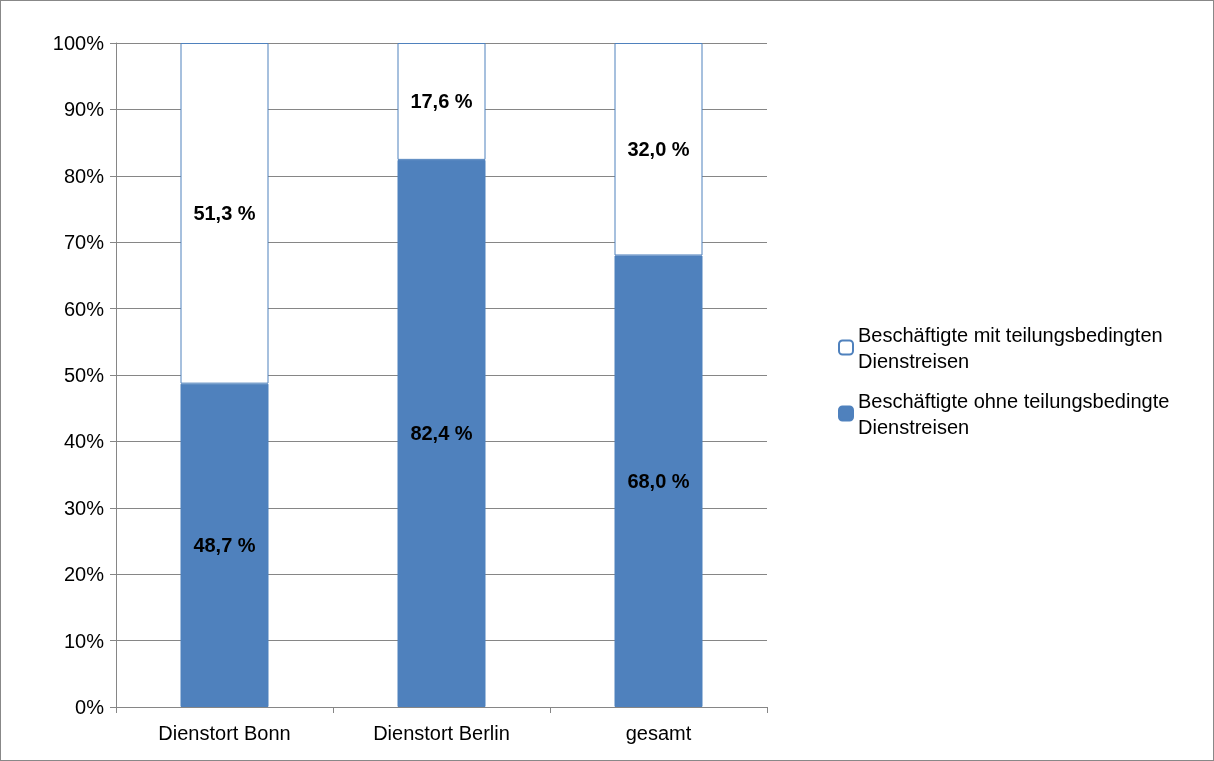 The height and width of the screenshot is (761, 1214). Describe the element at coordinates (224, 213) in the screenshot. I see `data-label: 51,3 %` at that location.